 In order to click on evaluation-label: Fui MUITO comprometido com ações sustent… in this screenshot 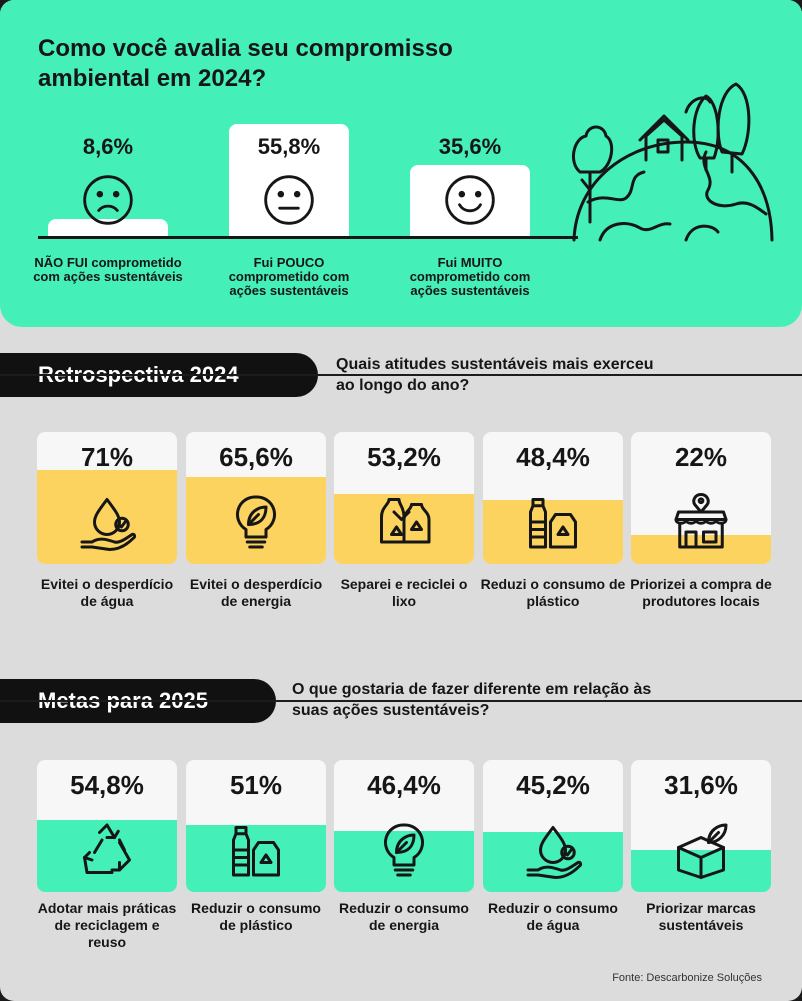, I will do `click(470, 276)`.